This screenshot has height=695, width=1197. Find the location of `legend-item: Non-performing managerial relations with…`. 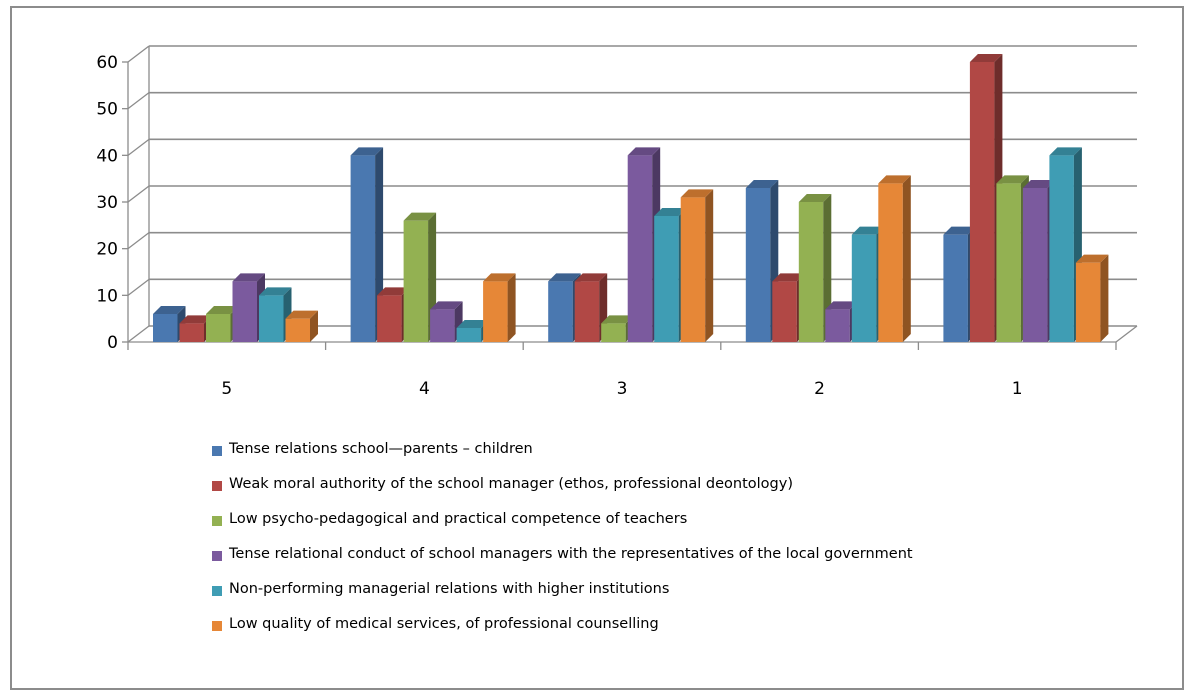

legend-item: Non-performing managerial relations with… is located at coordinates (692, 590).